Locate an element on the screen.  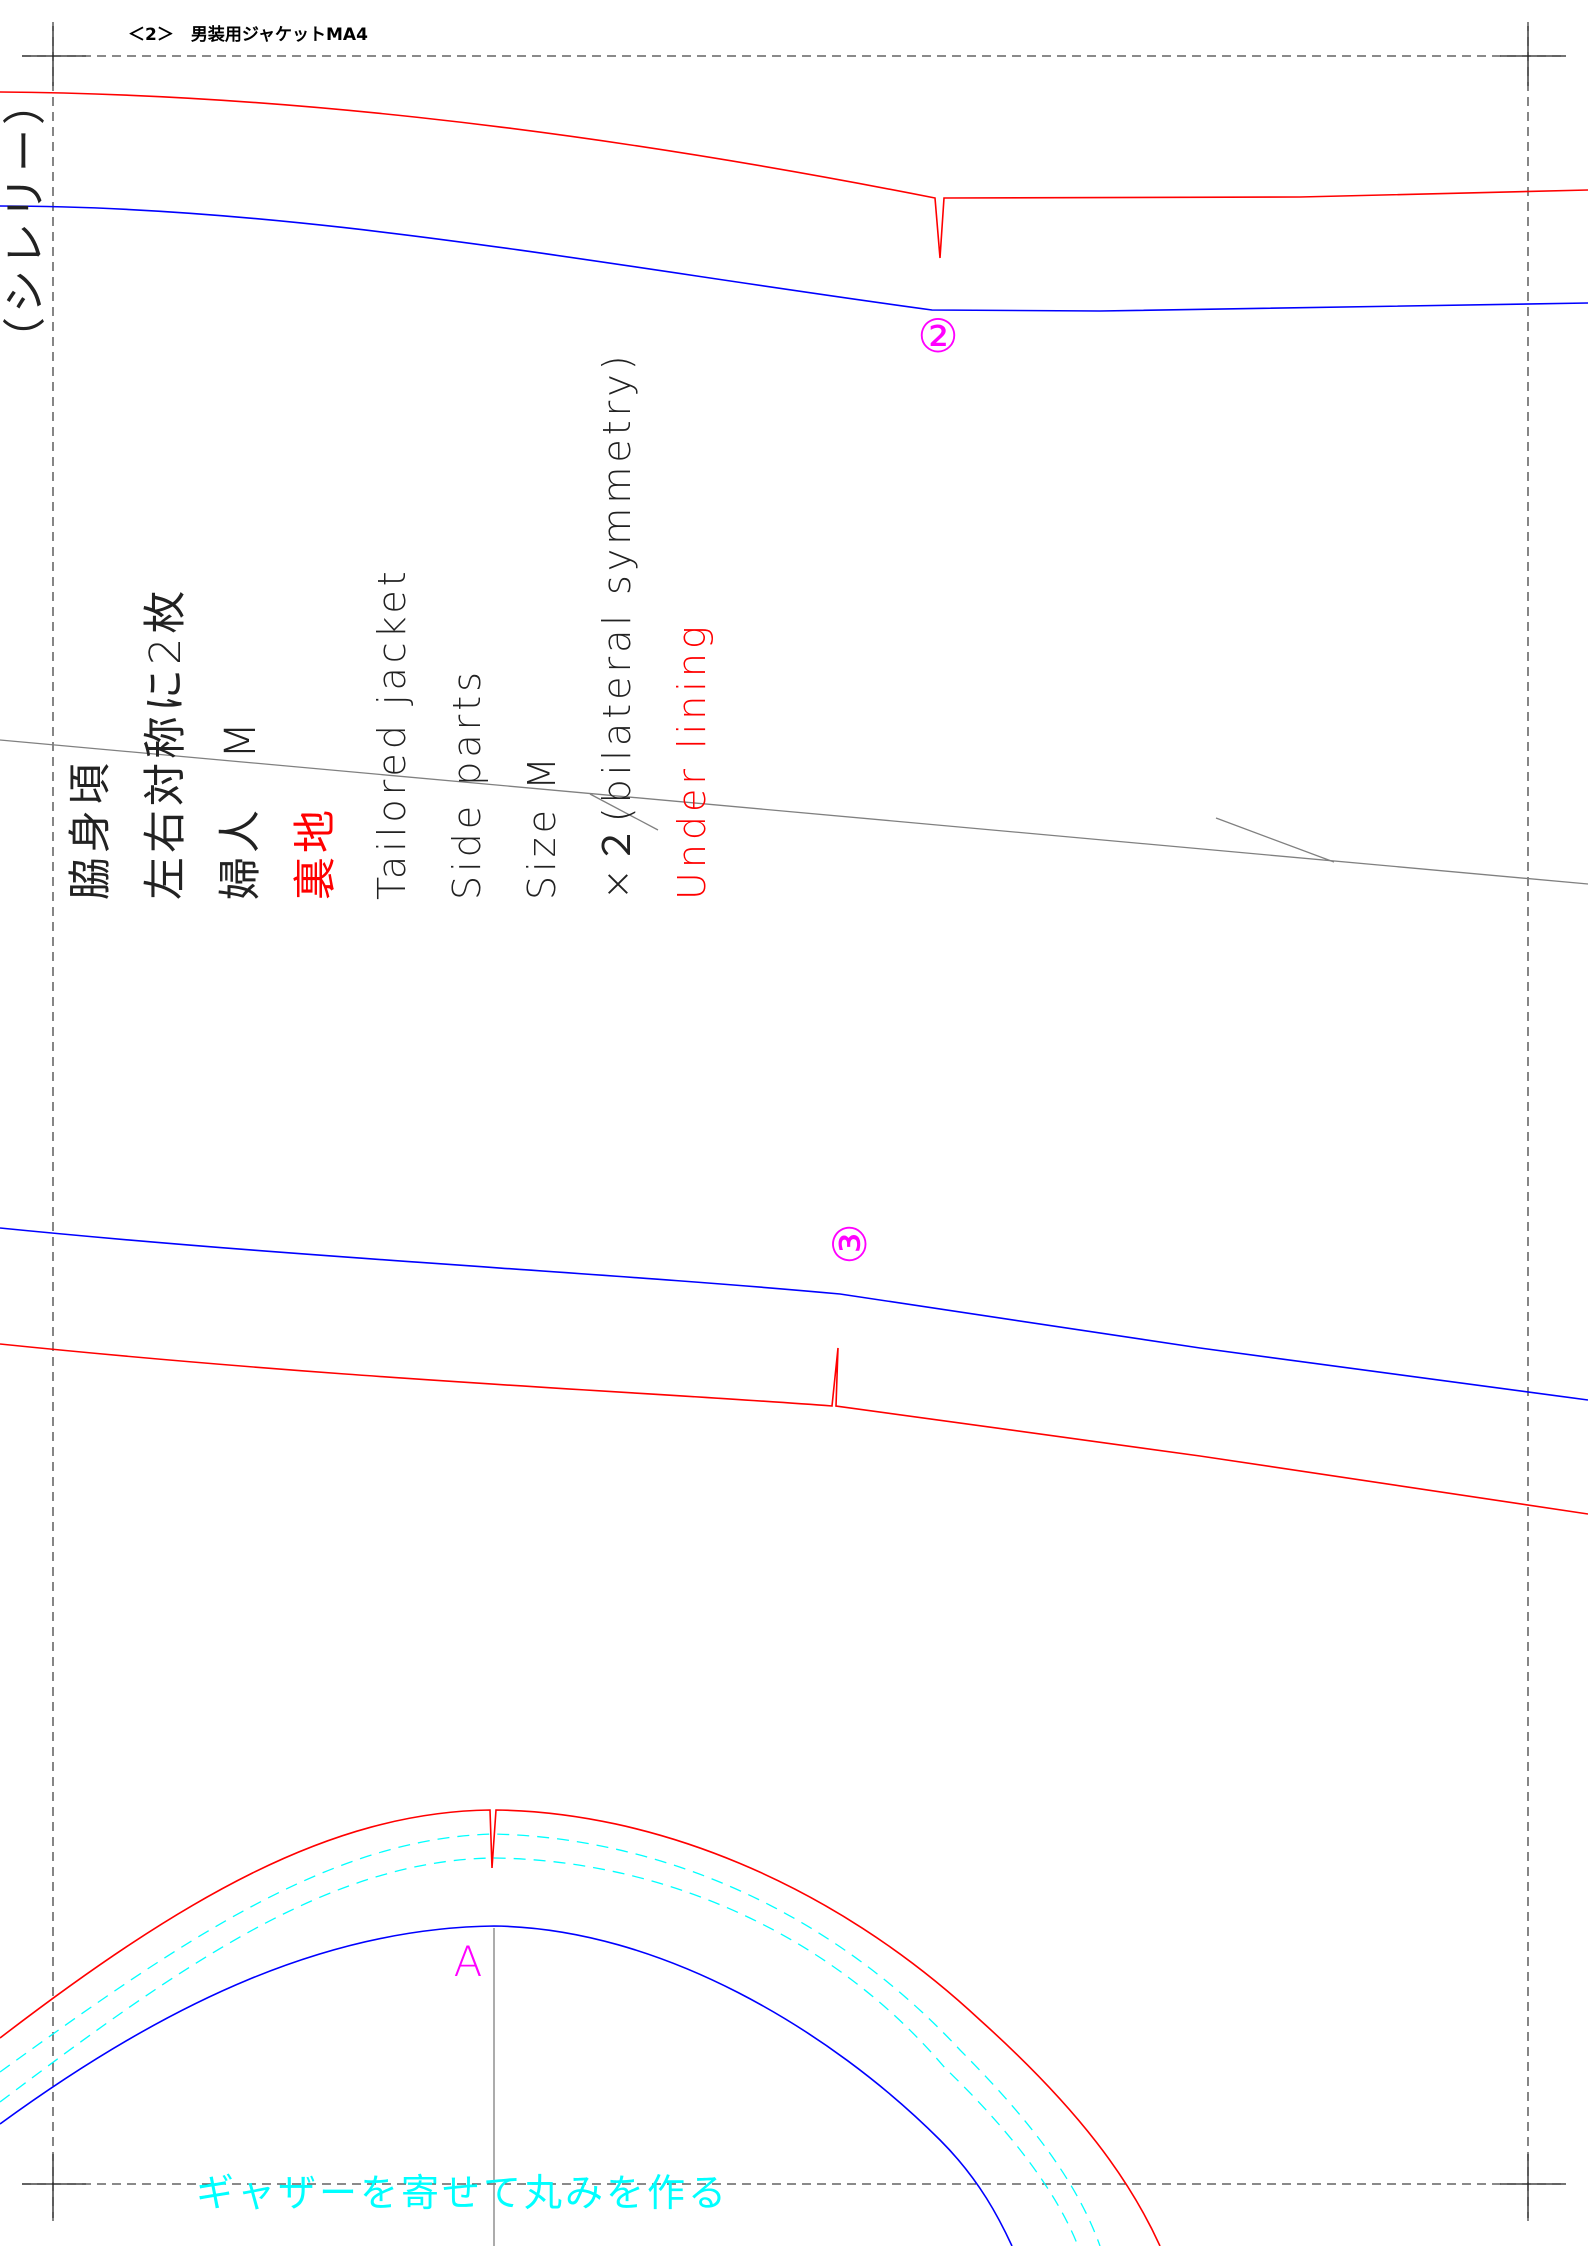
pattern-title: 男装用ジャケットMA4 is located at coordinates (279, 35).